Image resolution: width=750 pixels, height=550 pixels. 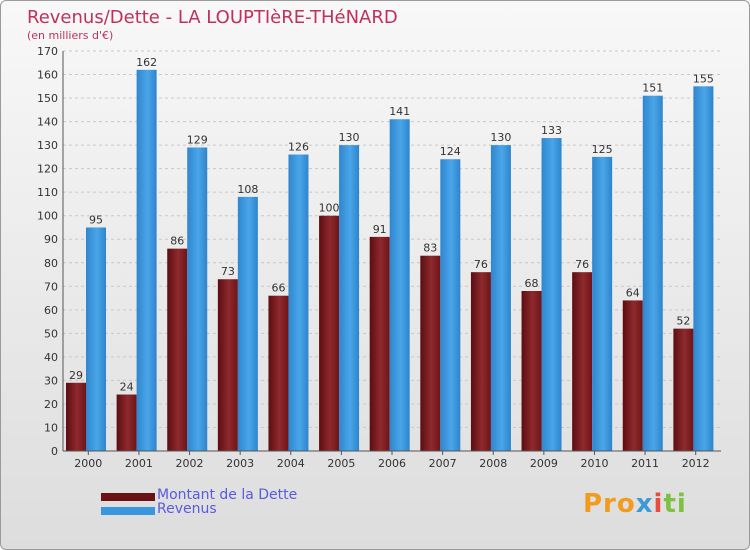 I want to click on chart-title: Revenus/Dette - LA LOUPTIèRE-THéNARD, so click(x=212, y=17).